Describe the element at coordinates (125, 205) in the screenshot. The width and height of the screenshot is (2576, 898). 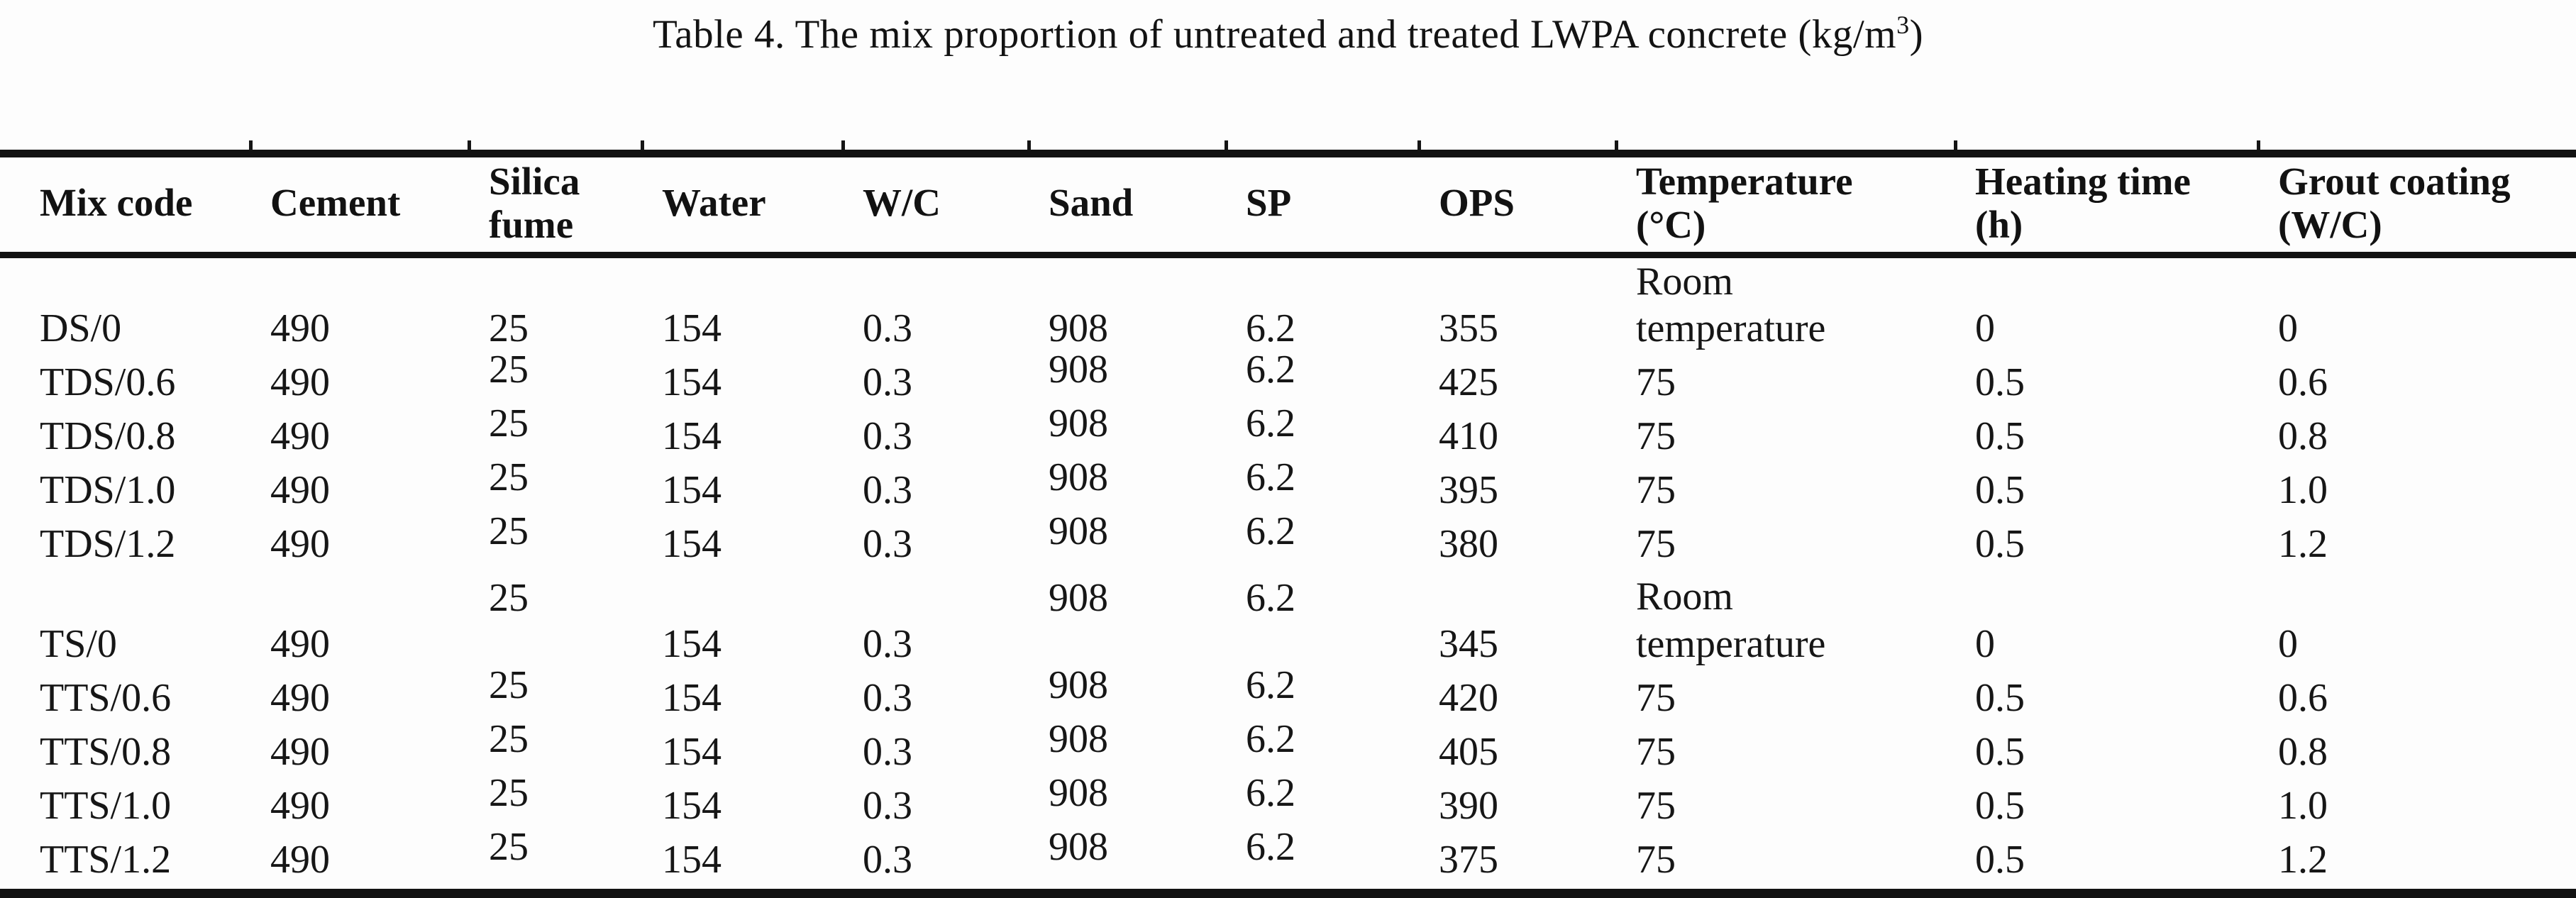
I see `column-header-mix-code: Mix code` at that location.